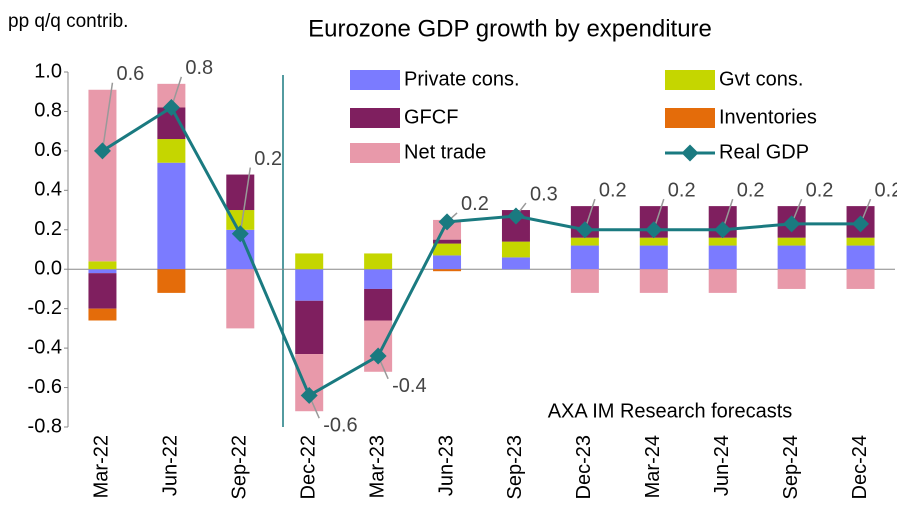 Image resolution: width=897 pixels, height=528 pixels. Describe the element at coordinates (445, 152) in the screenshot. I see `legend-label: Net trade` at that location.